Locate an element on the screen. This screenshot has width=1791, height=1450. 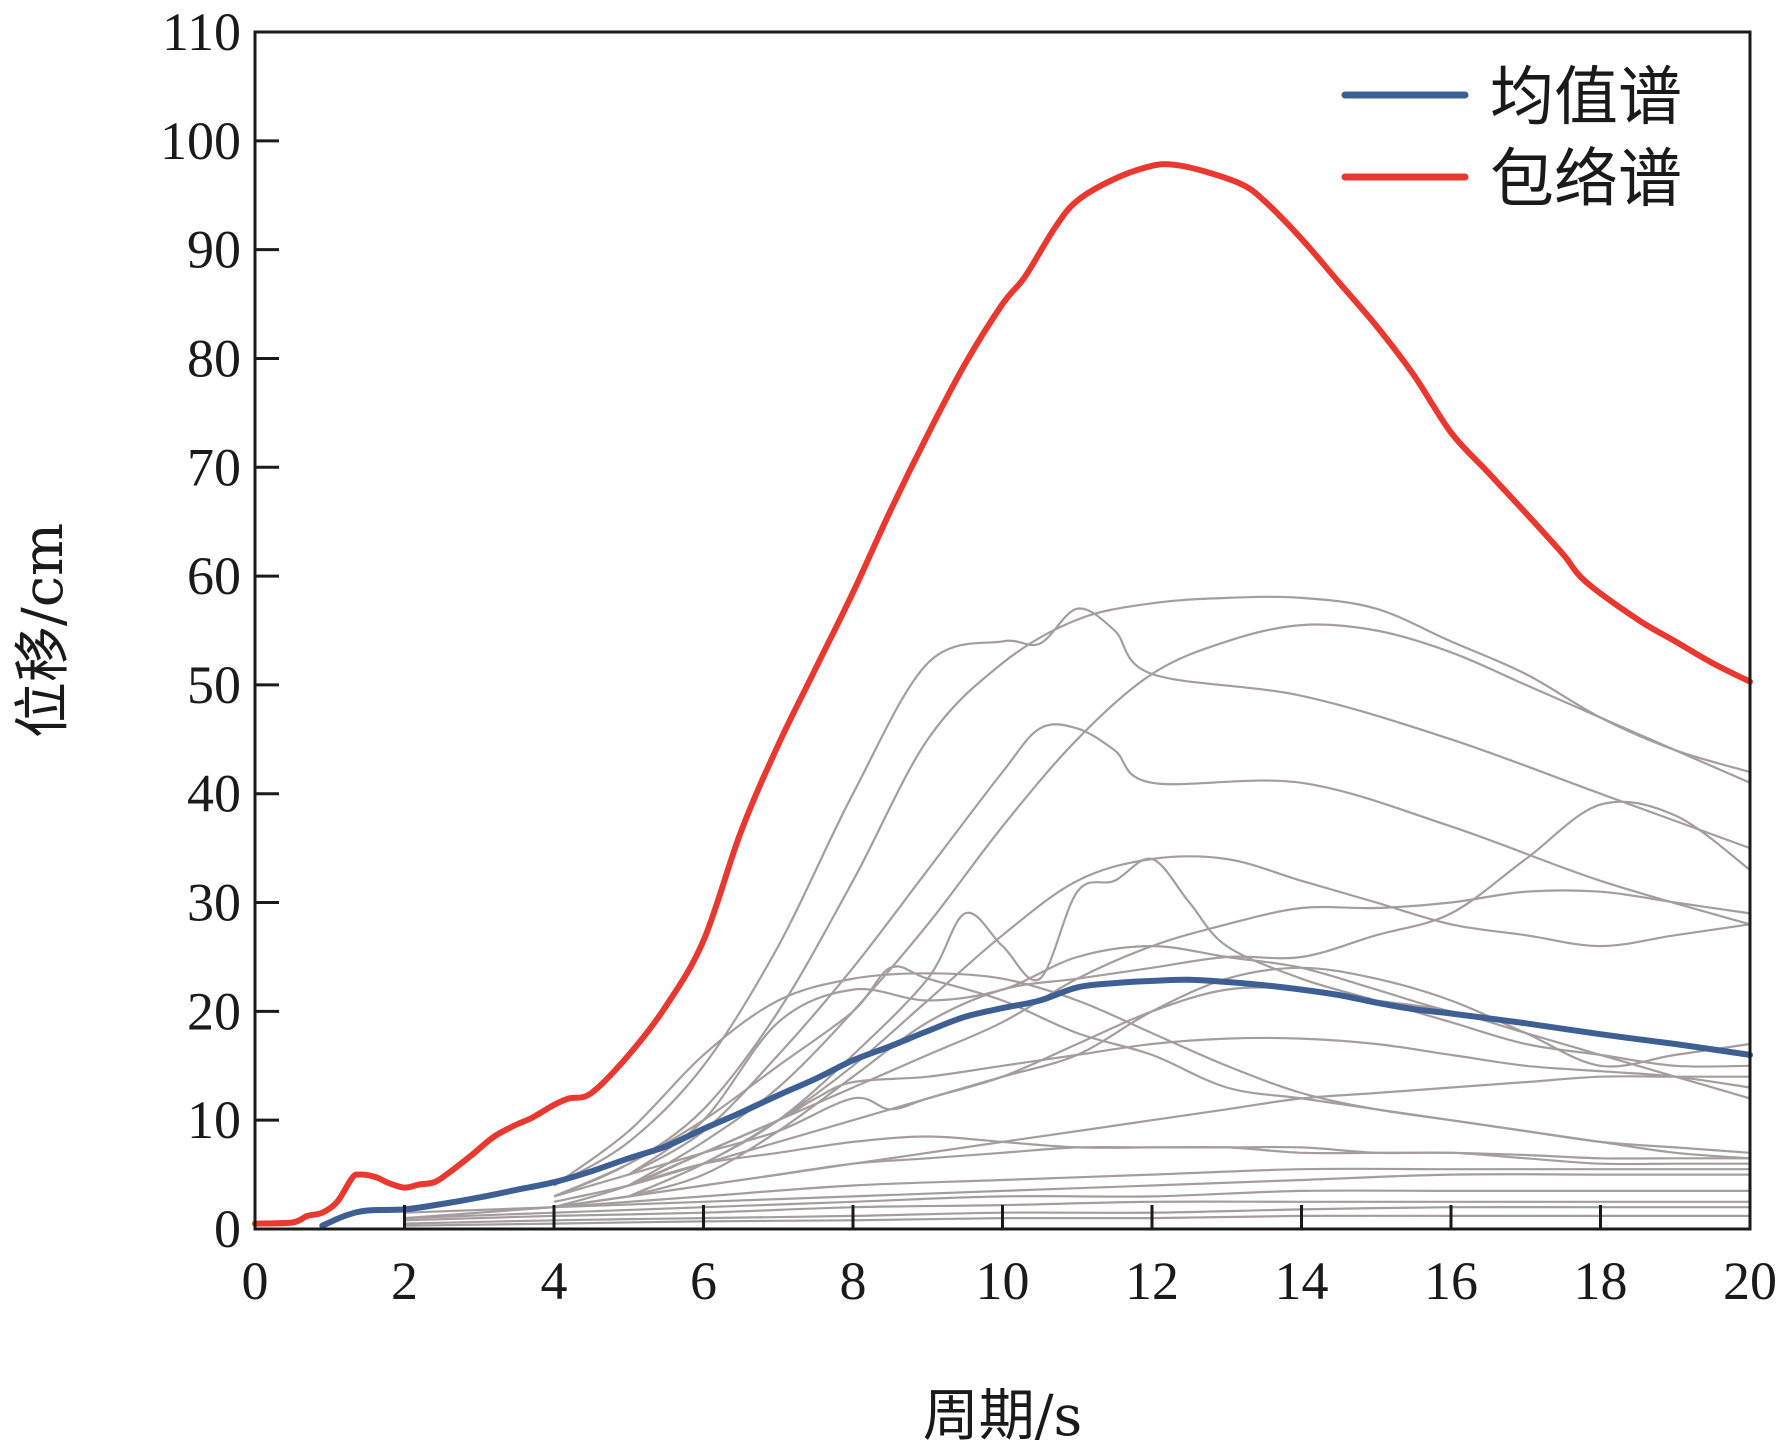
y-tick-label: 20 is located at coordinates (214, 1011).